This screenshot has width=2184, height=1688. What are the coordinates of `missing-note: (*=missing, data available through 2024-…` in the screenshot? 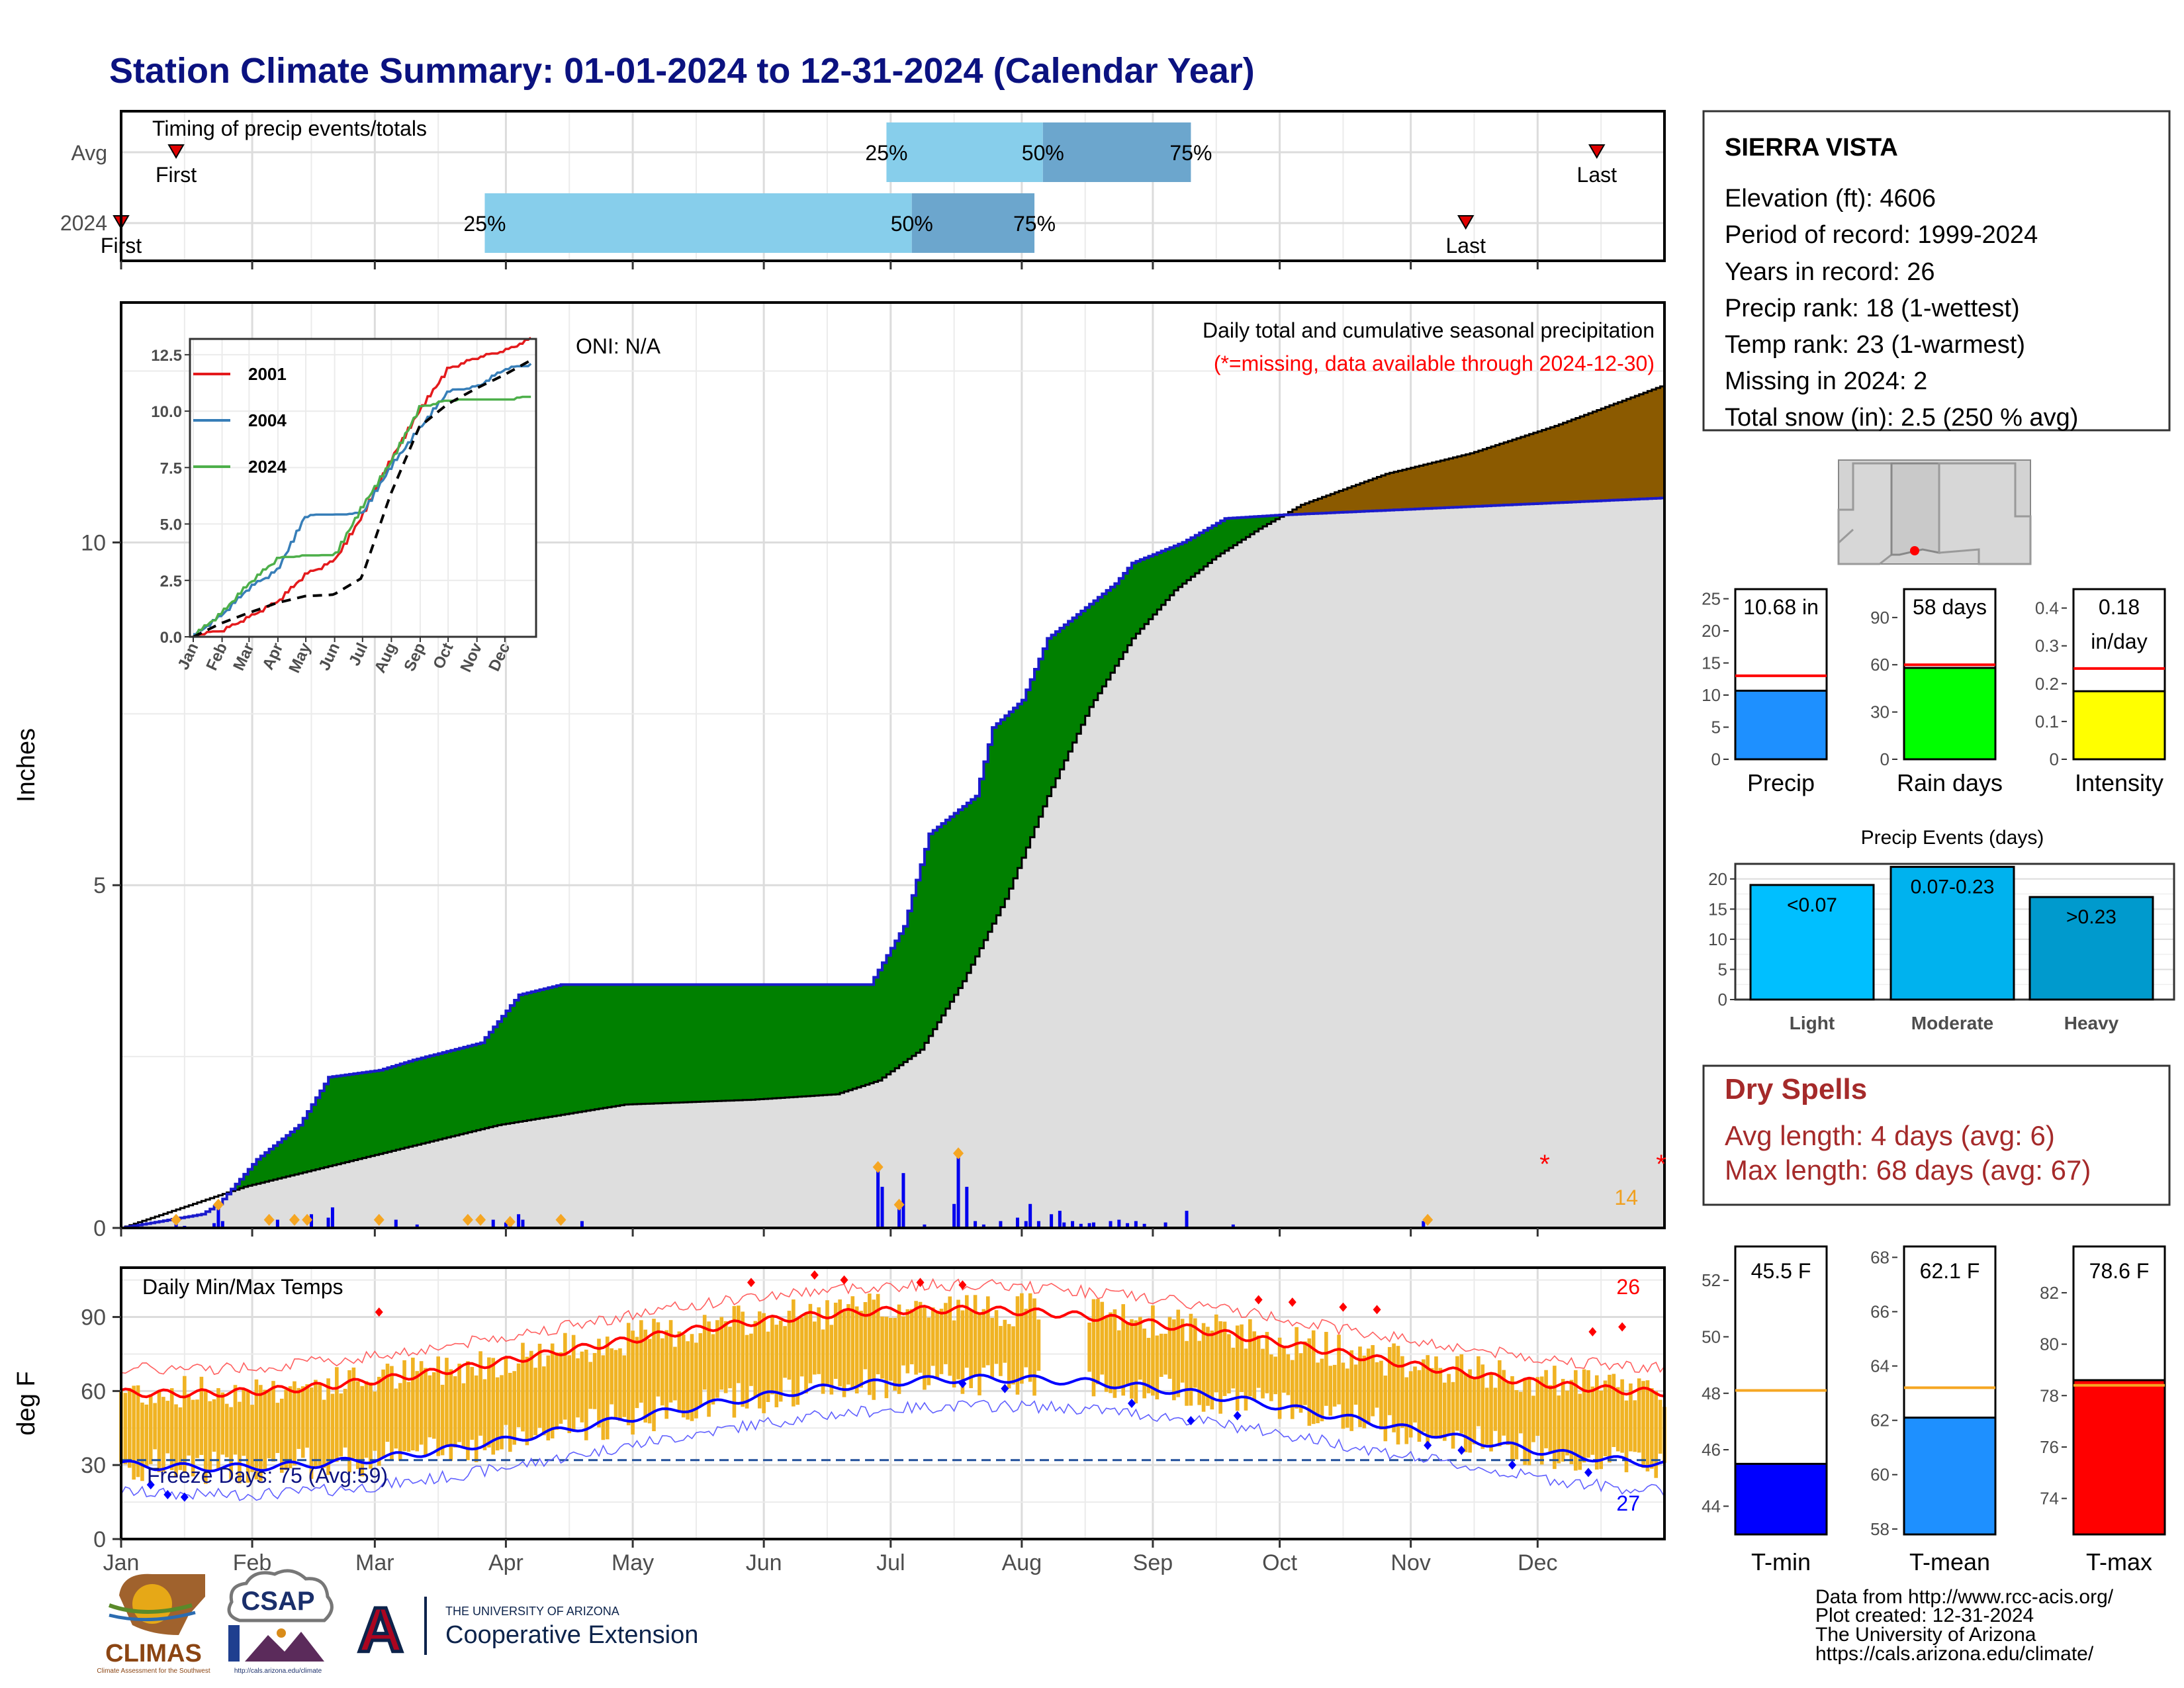 It's located at (1434, 363).